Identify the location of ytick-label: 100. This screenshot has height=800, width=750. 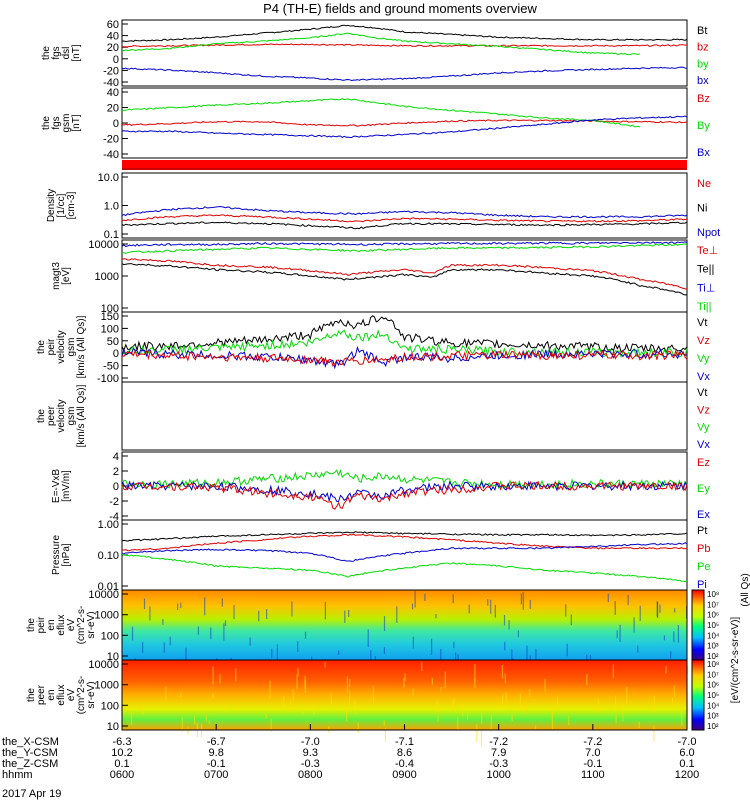
(110, 329).